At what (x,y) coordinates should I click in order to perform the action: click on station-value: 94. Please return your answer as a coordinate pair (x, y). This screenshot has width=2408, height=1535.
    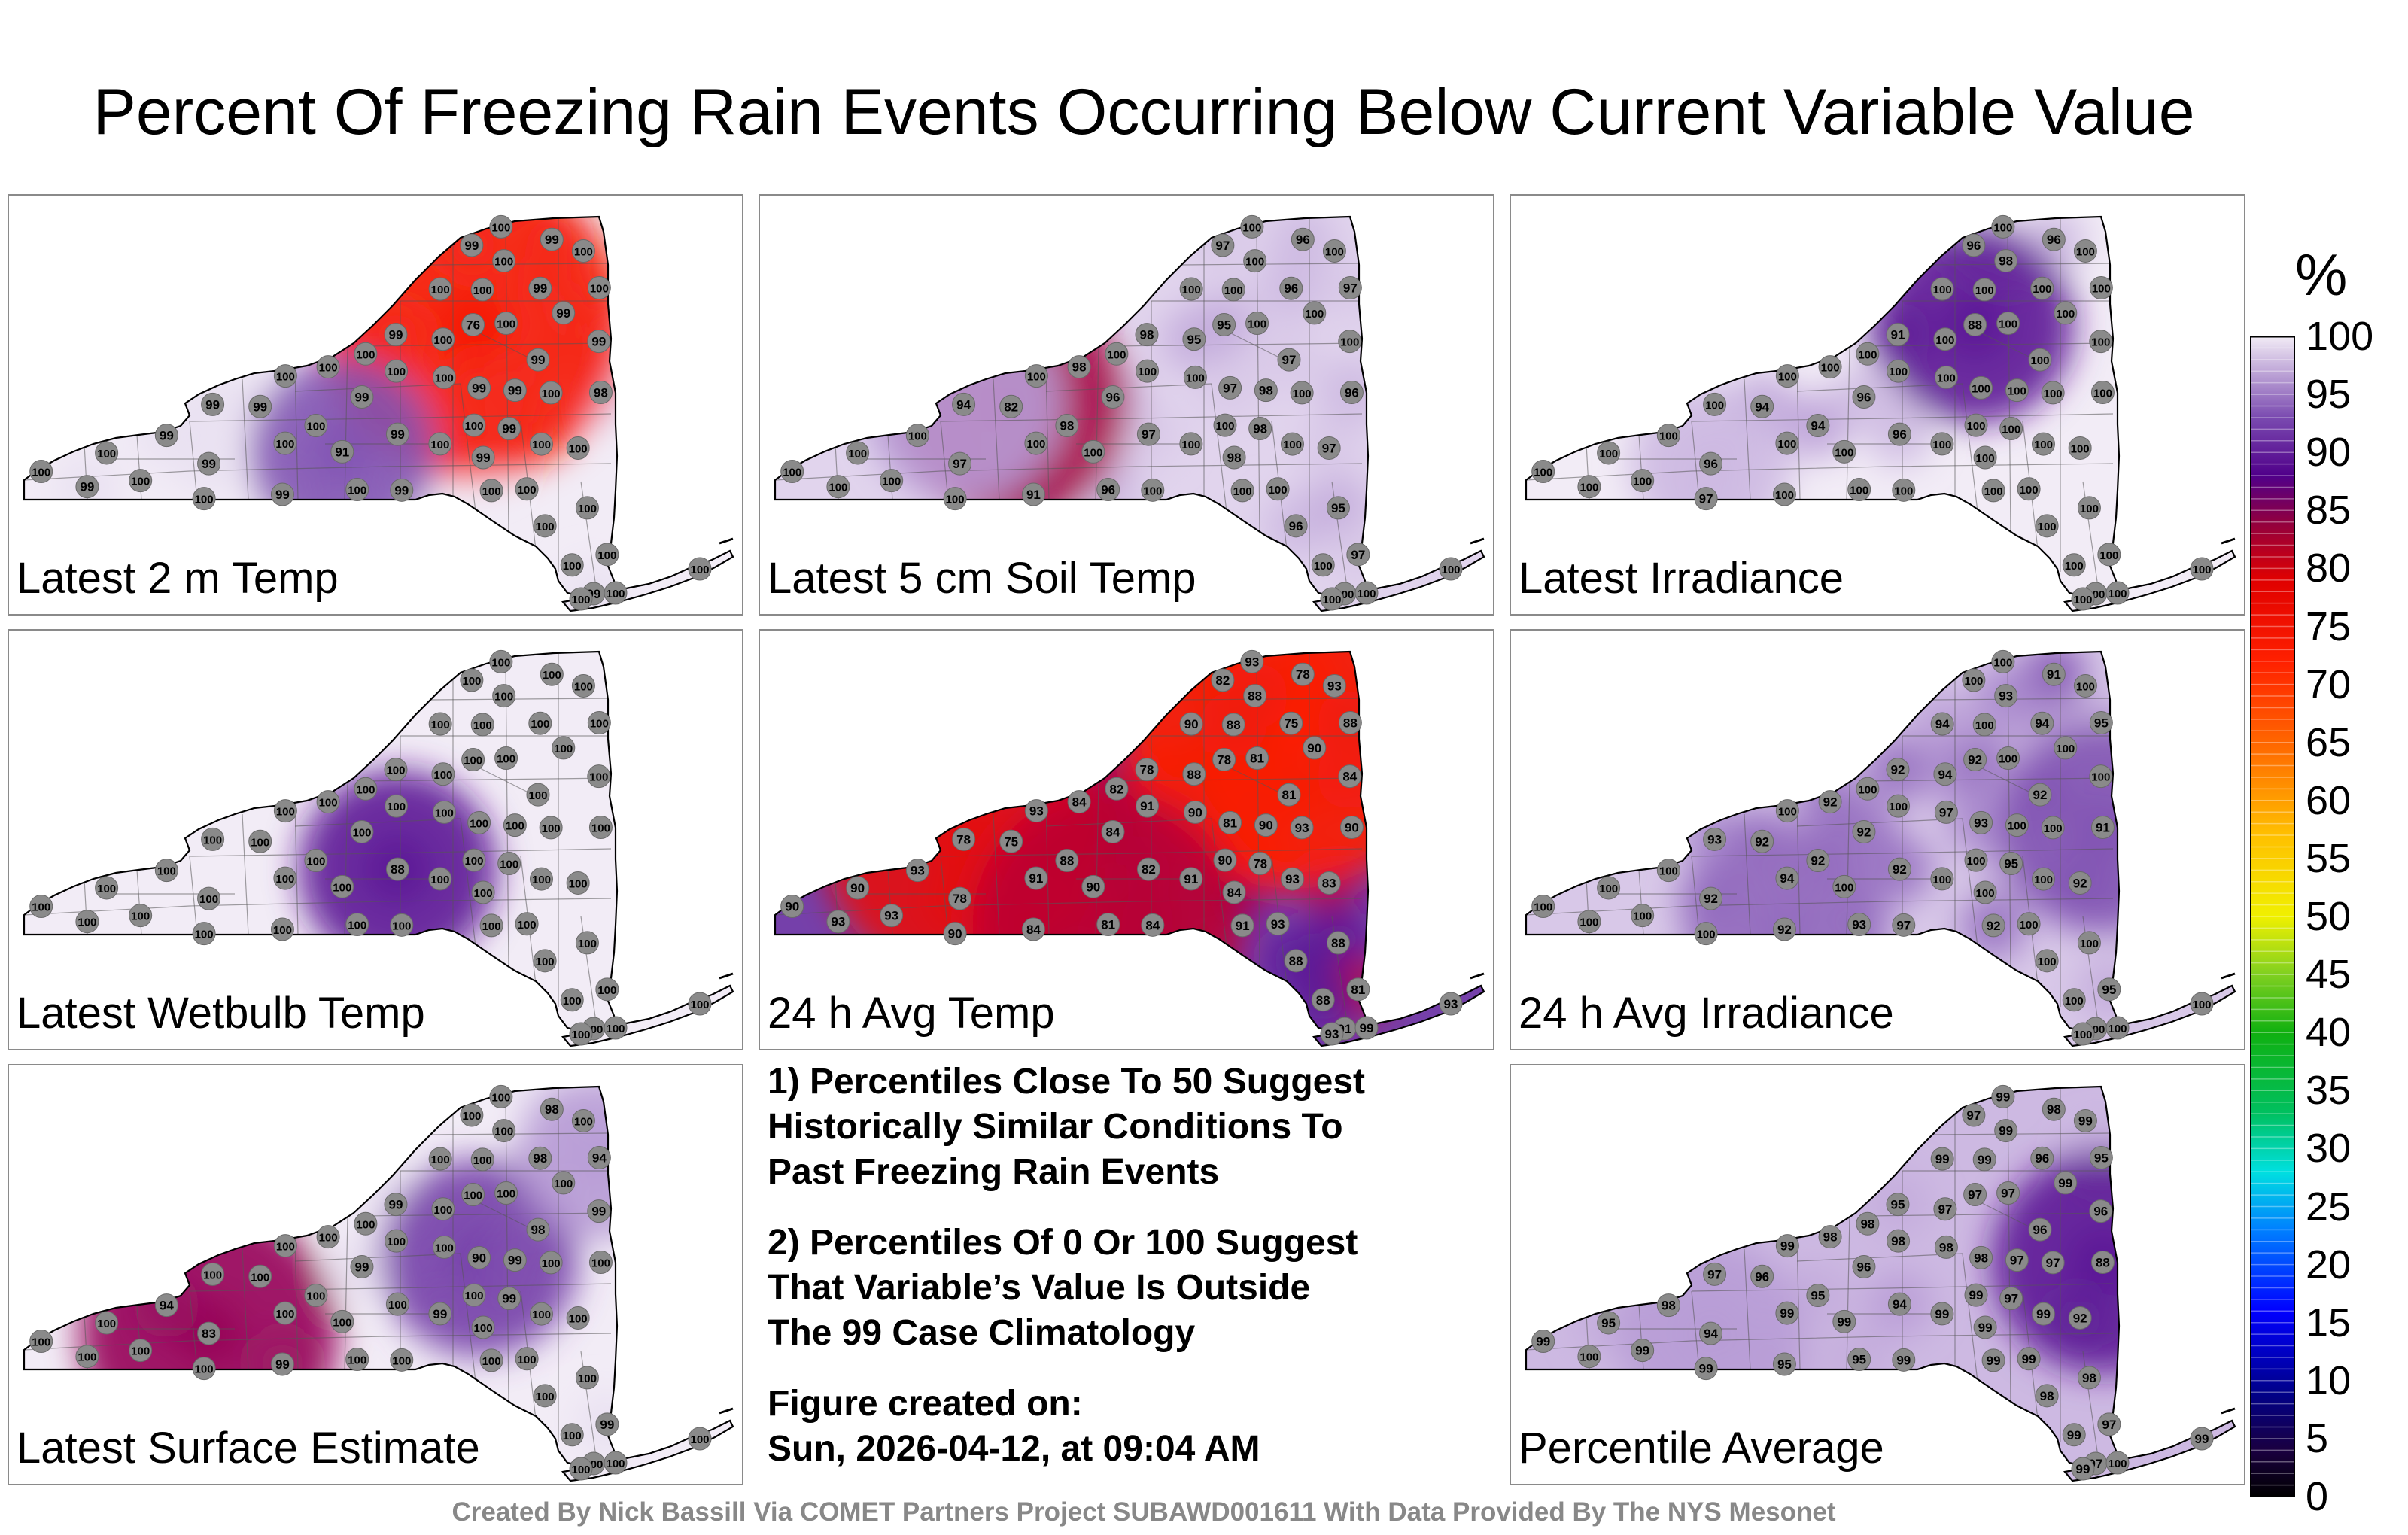
    Looking at the image, I should click on (1942, 724).